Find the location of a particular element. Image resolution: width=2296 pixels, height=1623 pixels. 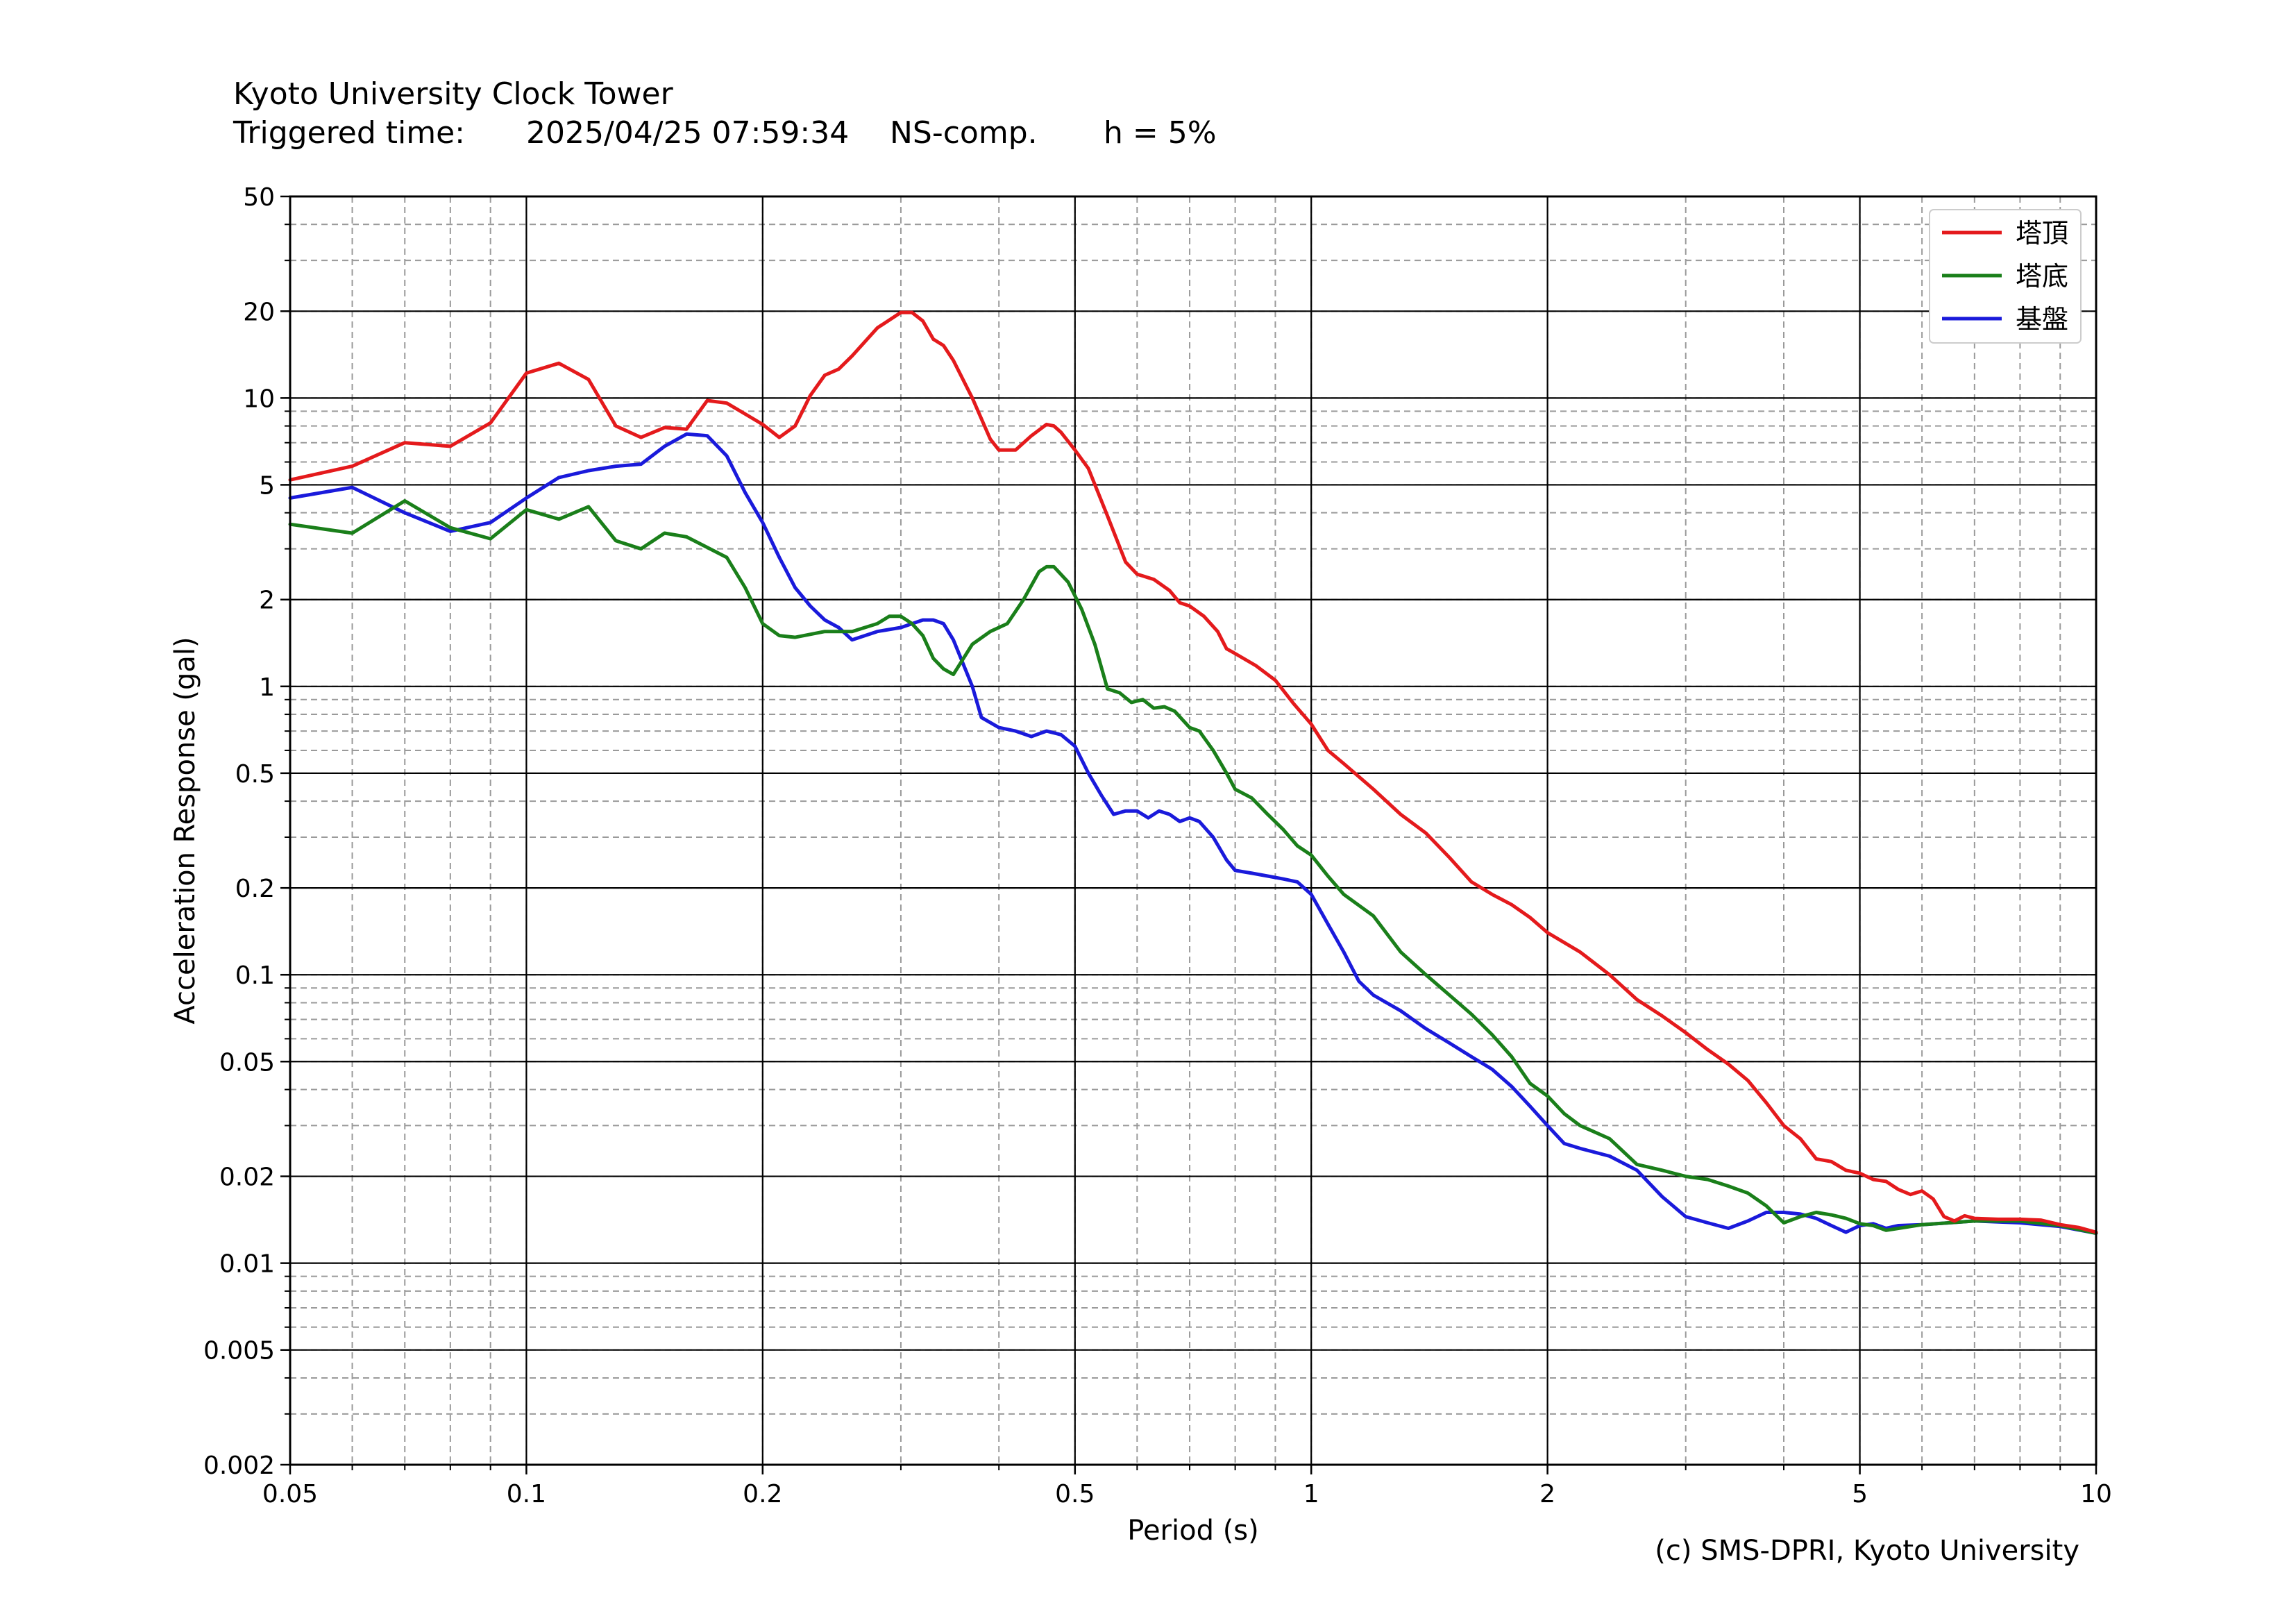

y-tick-label: 50 is located at coordinates (259, 197).